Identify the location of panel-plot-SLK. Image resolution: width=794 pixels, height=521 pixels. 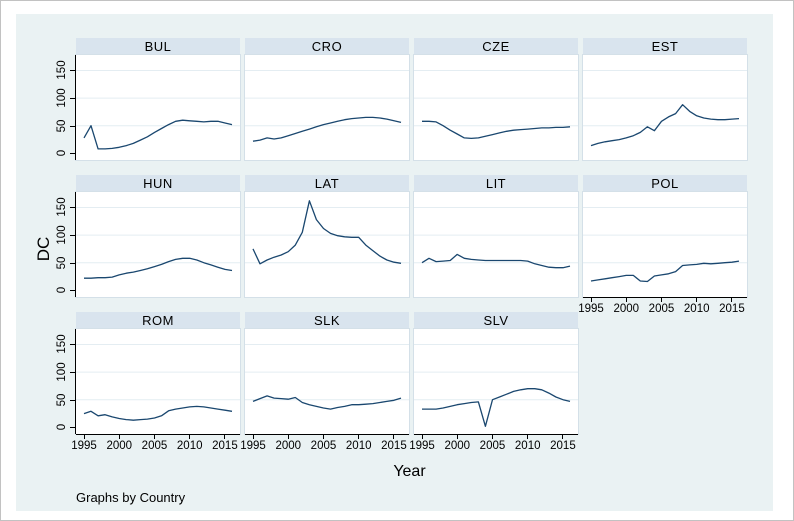
(327, 381).